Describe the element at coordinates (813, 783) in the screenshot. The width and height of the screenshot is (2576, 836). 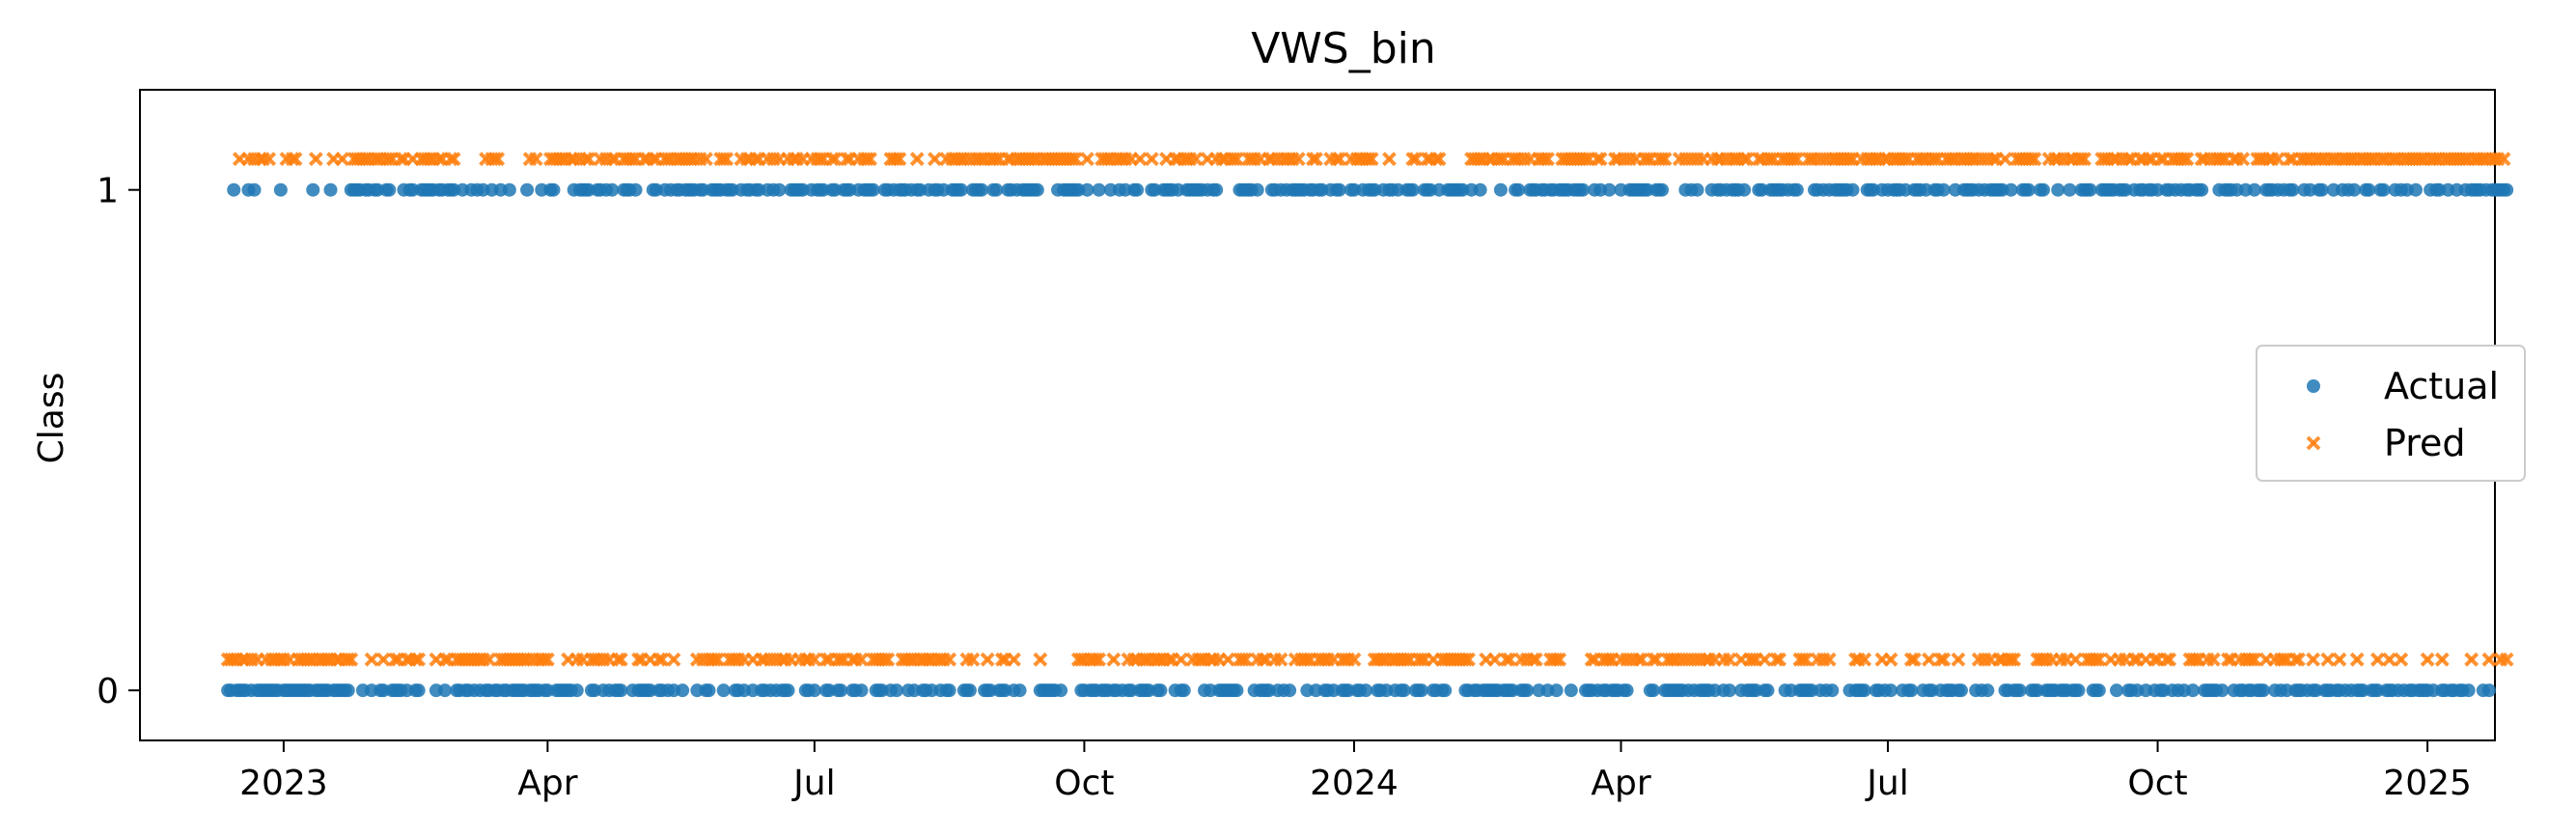
I see `x-tick-label: Jul` at that location.